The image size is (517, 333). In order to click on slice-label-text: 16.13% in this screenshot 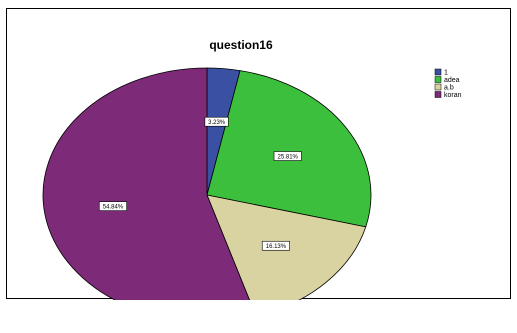, I will do `click(276, 247)`.